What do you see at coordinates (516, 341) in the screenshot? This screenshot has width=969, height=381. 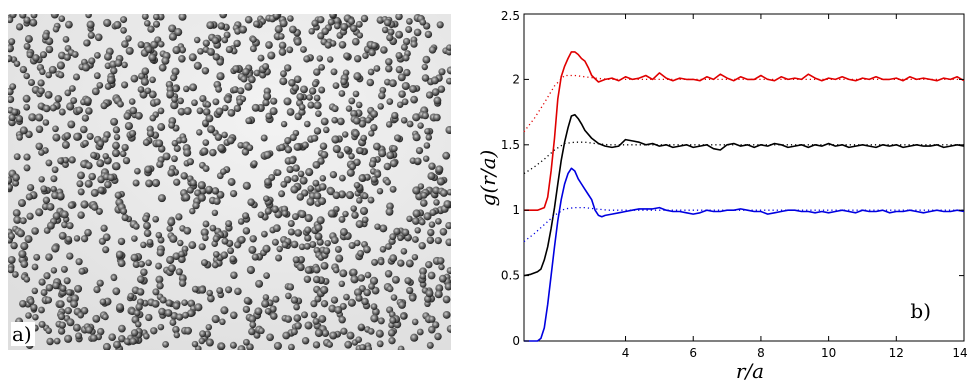 I see `y-tick-label: 0` at bounding box center [516, 341].